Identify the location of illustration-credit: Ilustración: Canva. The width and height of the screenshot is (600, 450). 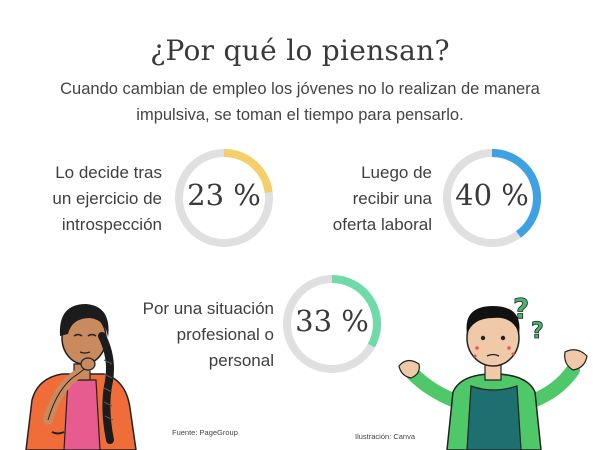
(385, 436).